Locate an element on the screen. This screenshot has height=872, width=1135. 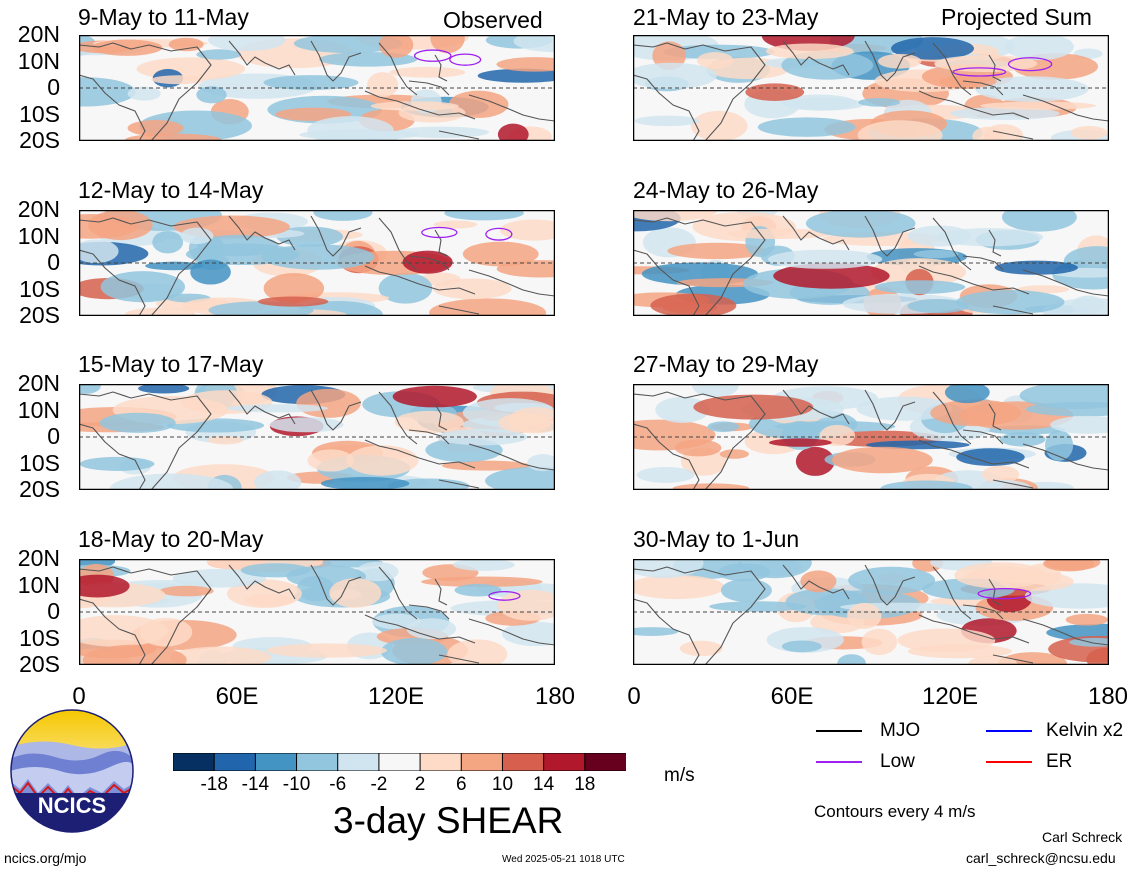
lat-label-row4-1: 10N is located at coordinates (38, 585).